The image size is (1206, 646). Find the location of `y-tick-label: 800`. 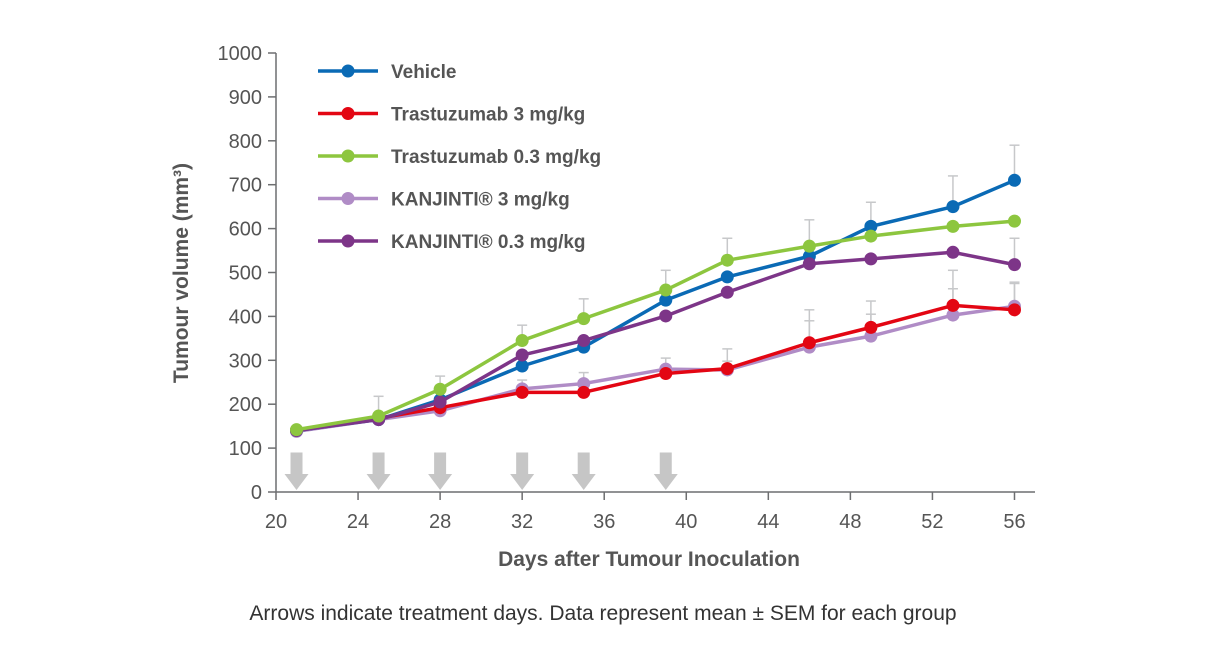

y-tick-label: 800 is located at coordinates (245, 142).